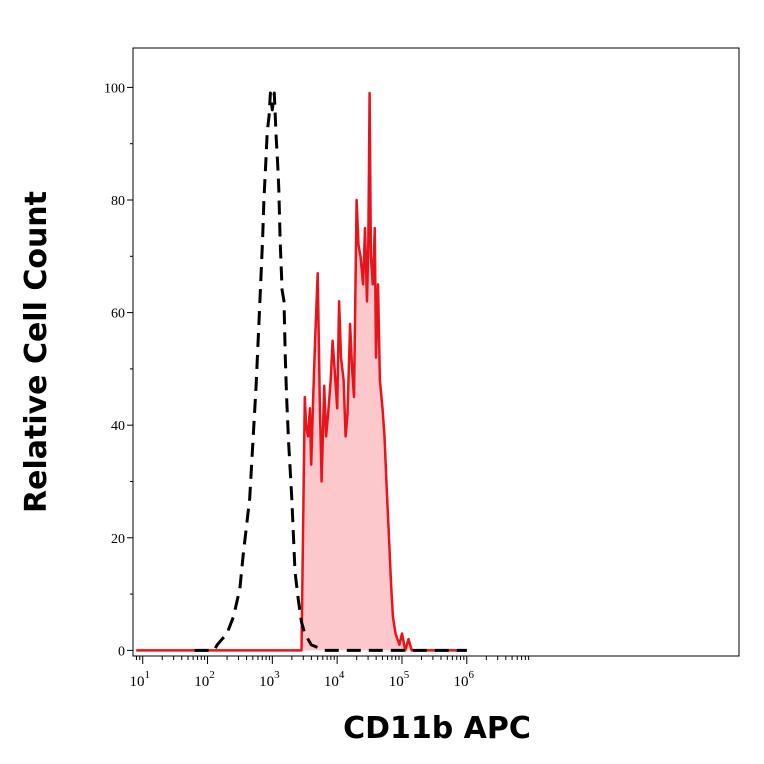 This screenshot has height=764, width=764. I want to click on x-tick-label: 10², so click(204, 679).